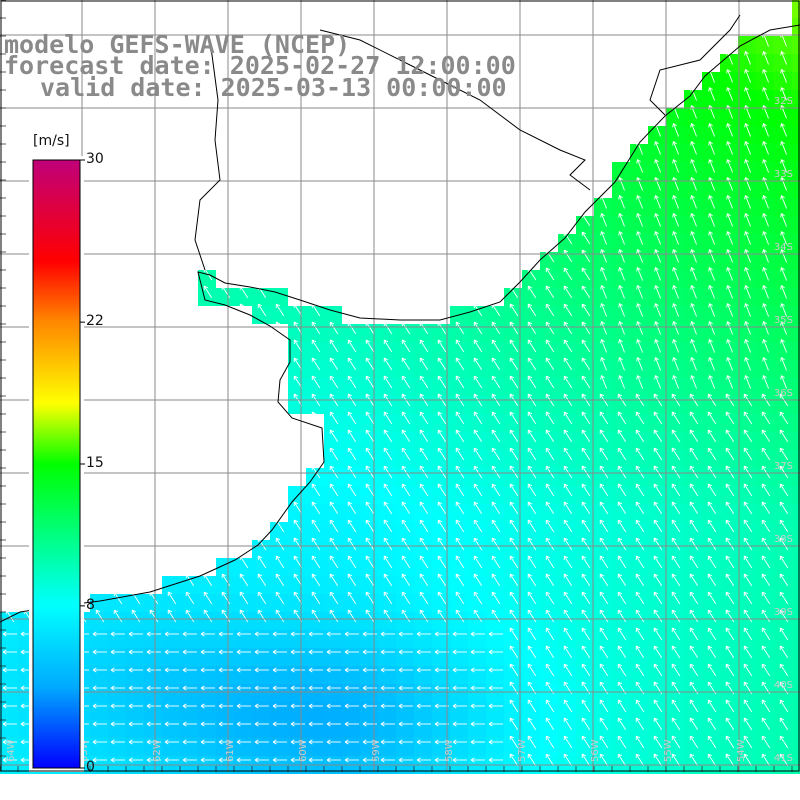 The height and width of the screenshot is (800, 800). I want to click on title-valid-date: valid date: 2025-03-13 00:00:00, so click(273, 87).